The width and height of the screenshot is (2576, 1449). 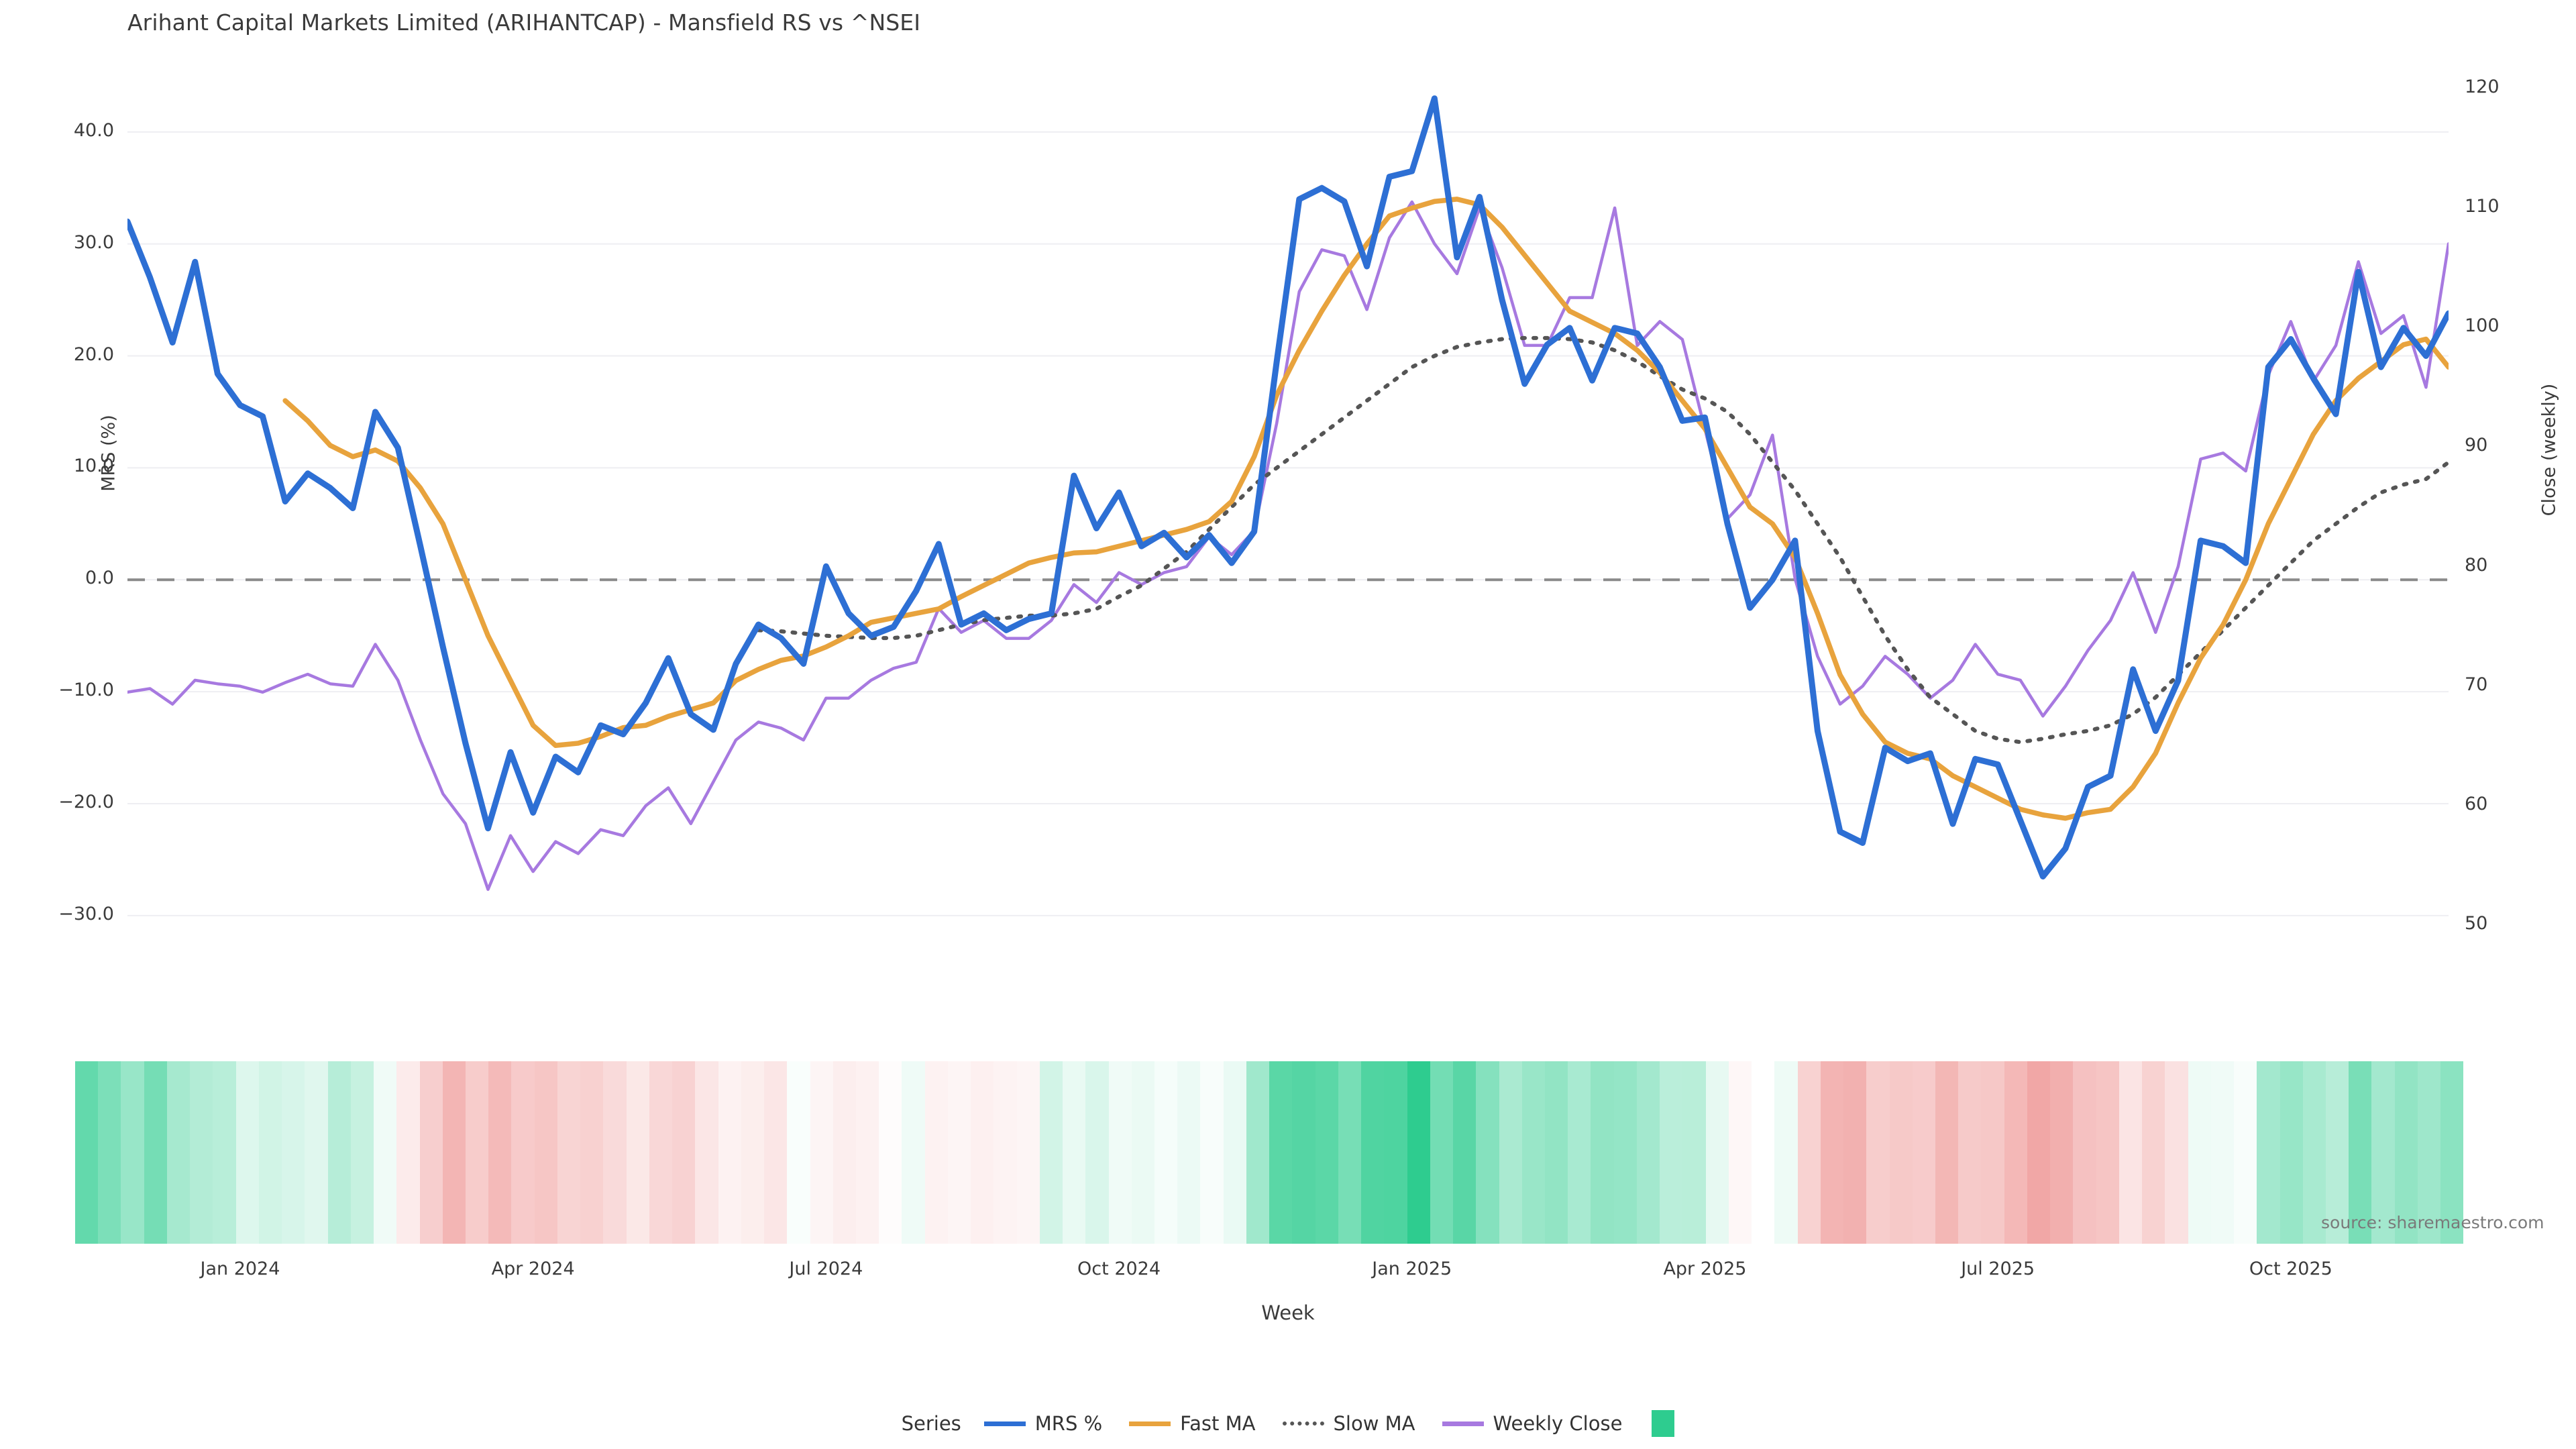 What do you see at coordinates (2432, 1222) in the screenshot?
I see `source-attribution: source: sharemaestro.com` at bounding box center [2432, 1222].